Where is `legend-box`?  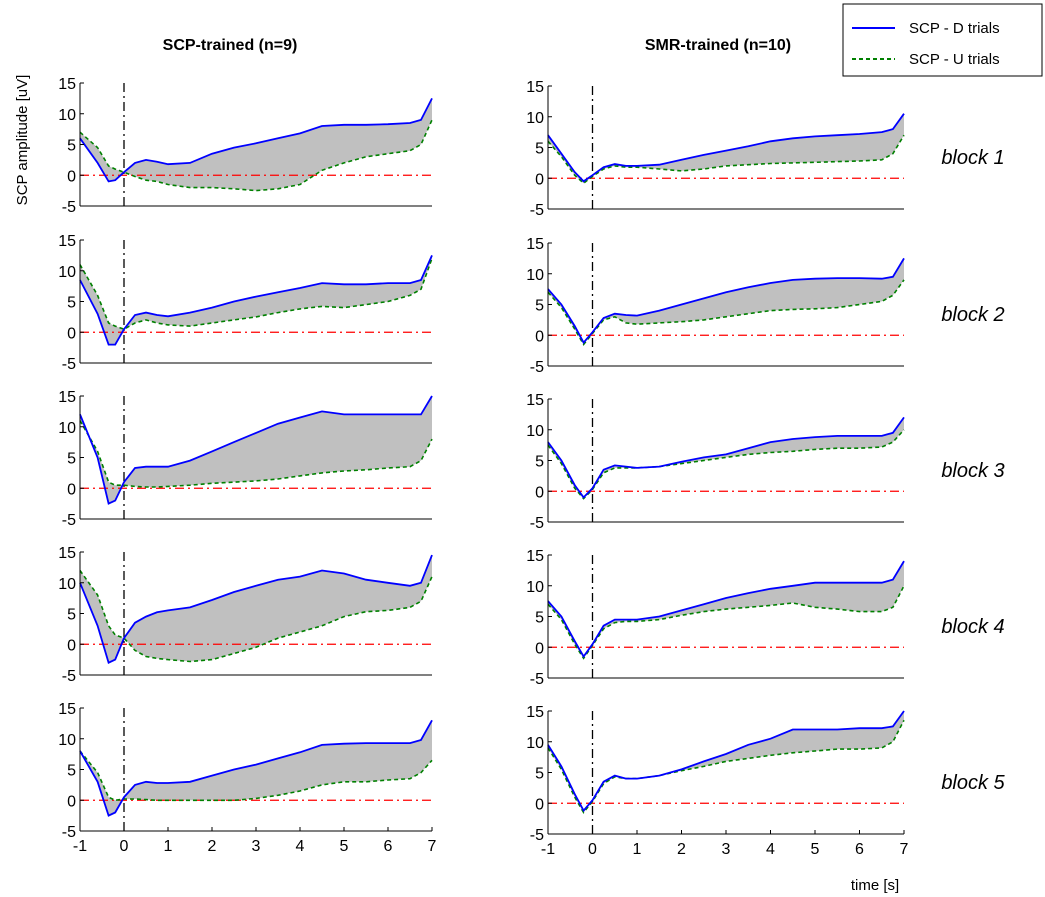 legend-box is located at coordinates (942, 40).